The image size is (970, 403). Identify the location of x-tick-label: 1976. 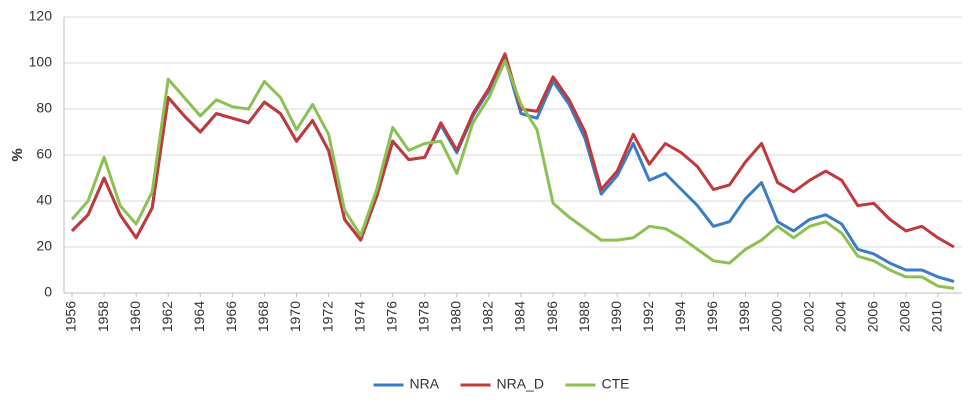
(391, 316).